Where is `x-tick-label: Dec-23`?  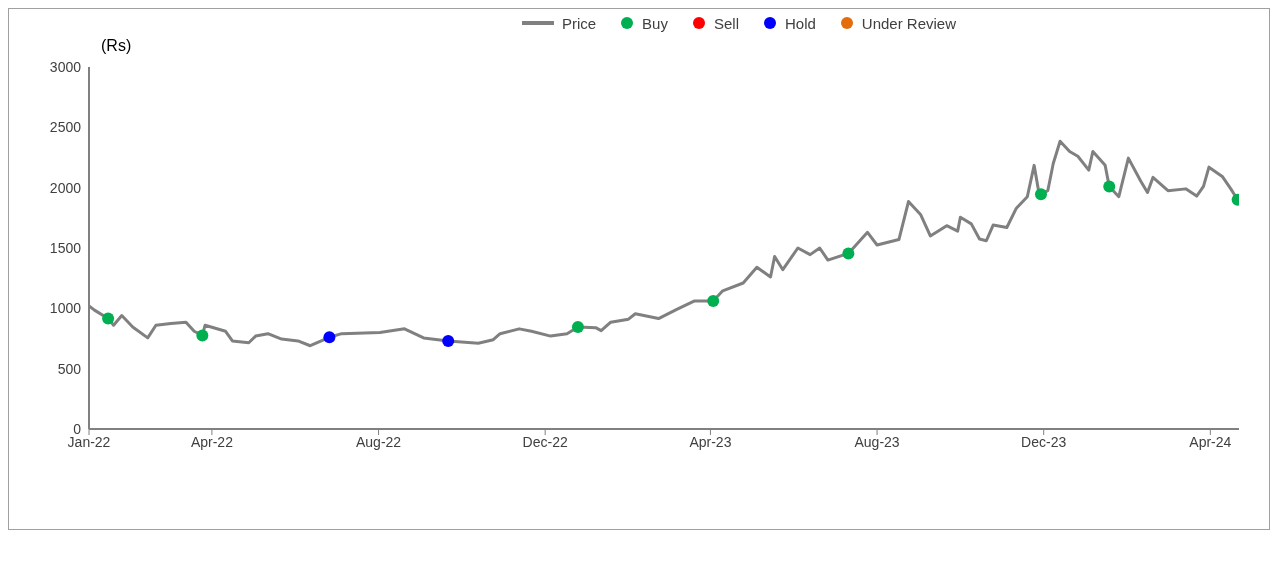 x-tick-label: Dec-23 is located at coordinates (1044, 441).